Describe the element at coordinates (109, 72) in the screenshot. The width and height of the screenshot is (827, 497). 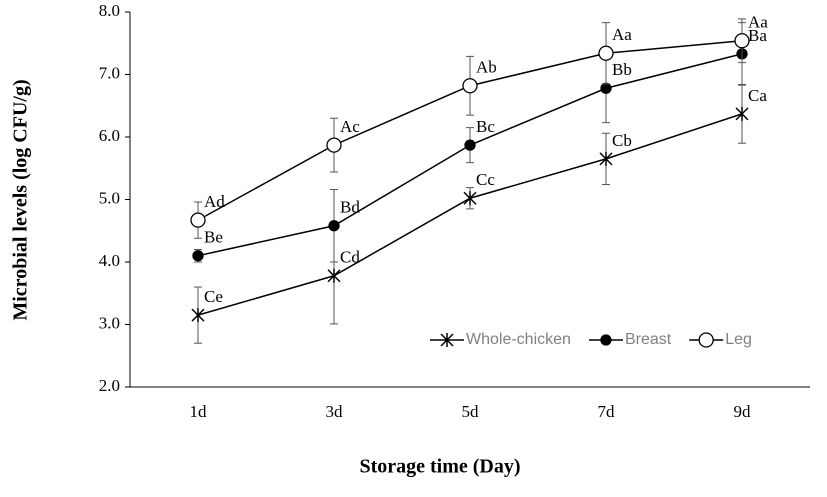
I see `y-tick-label: 7.0` at that location.